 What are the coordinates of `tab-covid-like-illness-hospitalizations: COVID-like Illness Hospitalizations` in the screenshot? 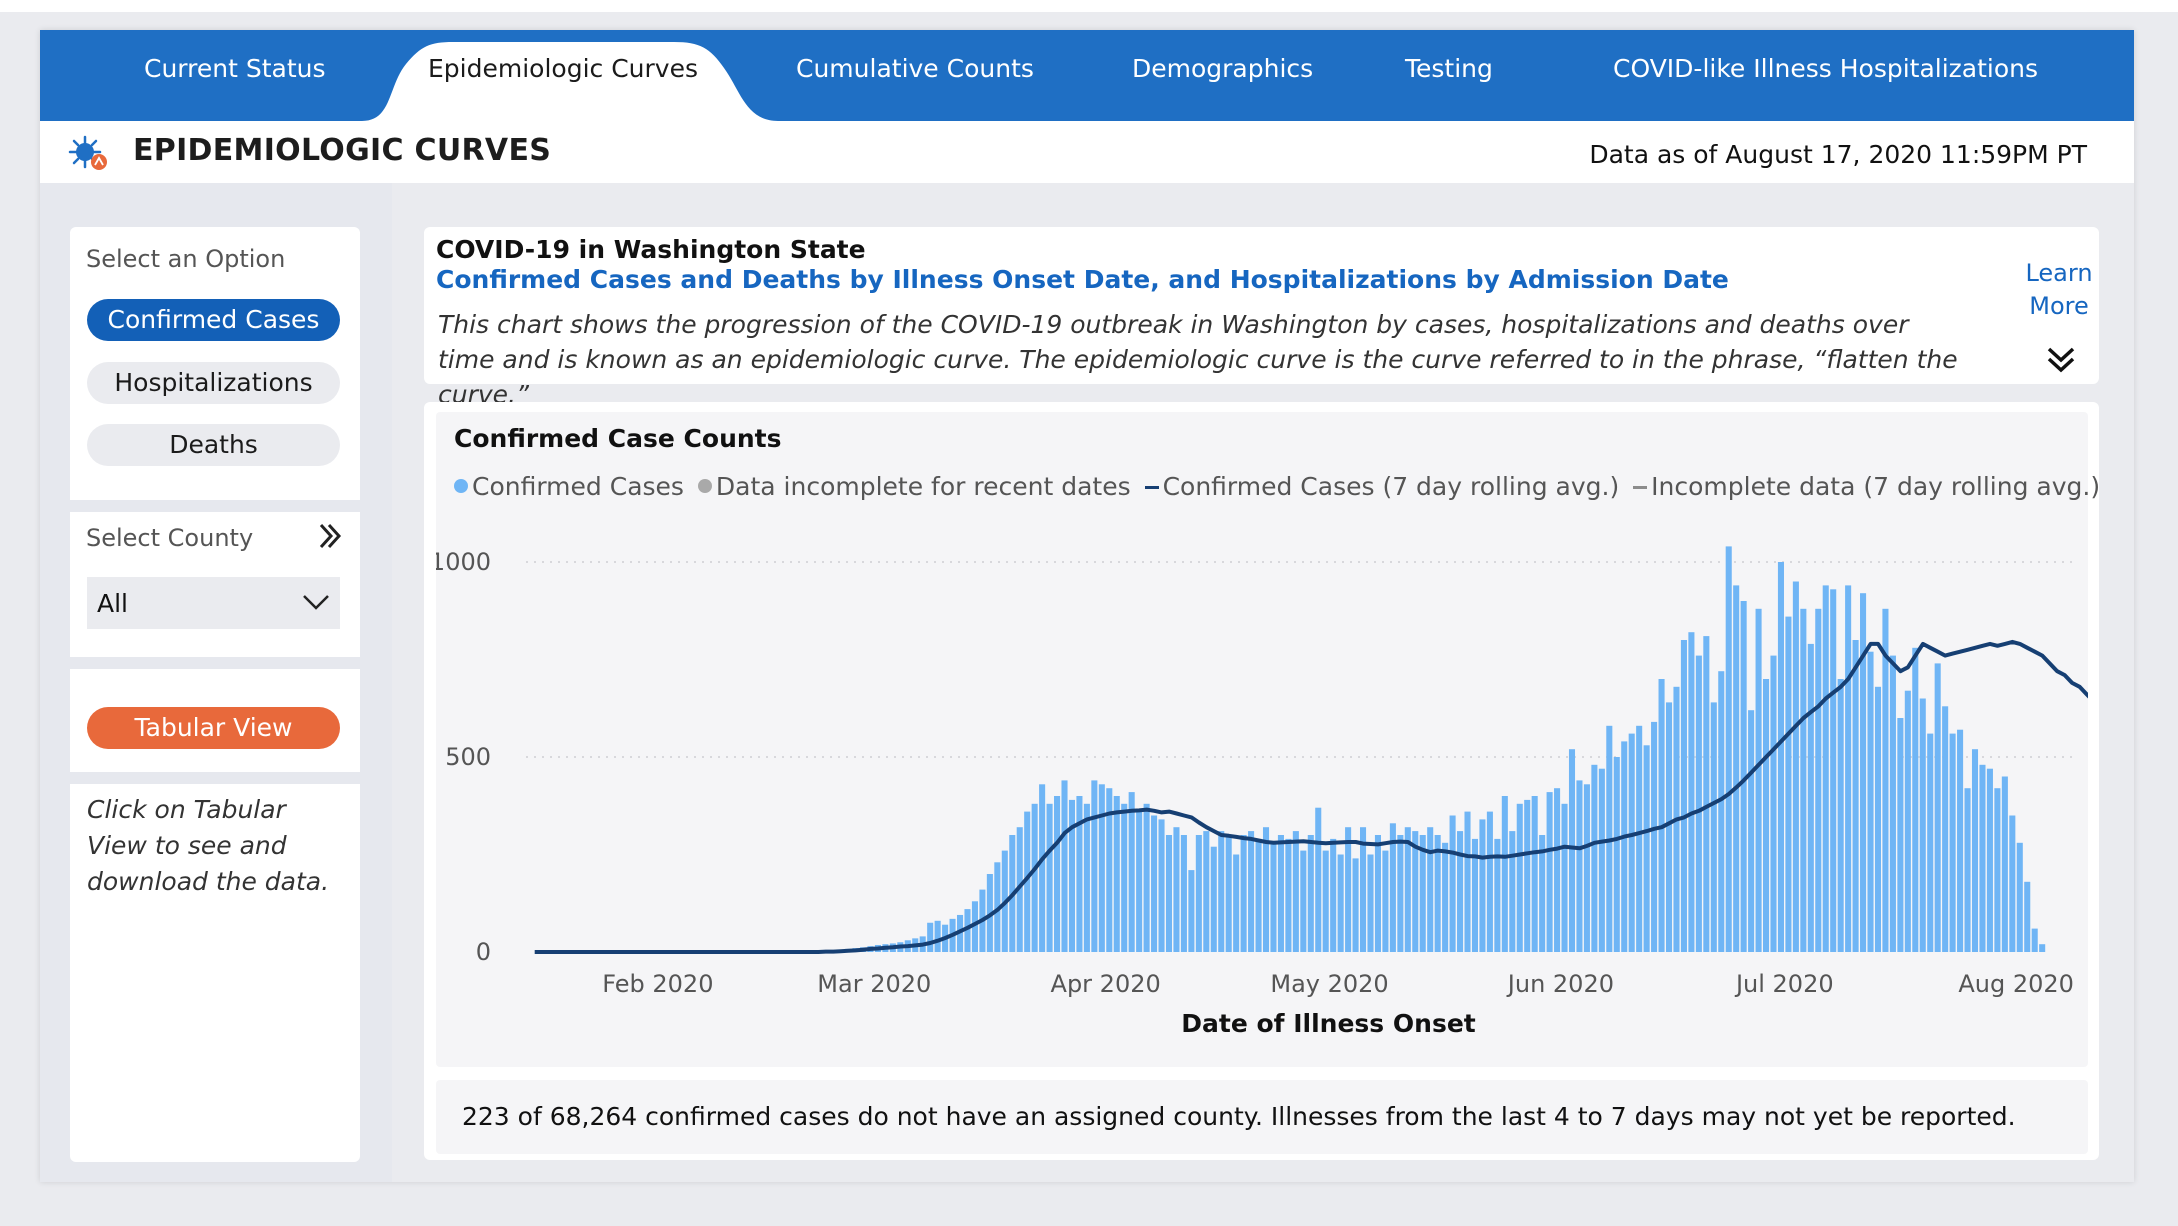 It's located at (1826, 68).